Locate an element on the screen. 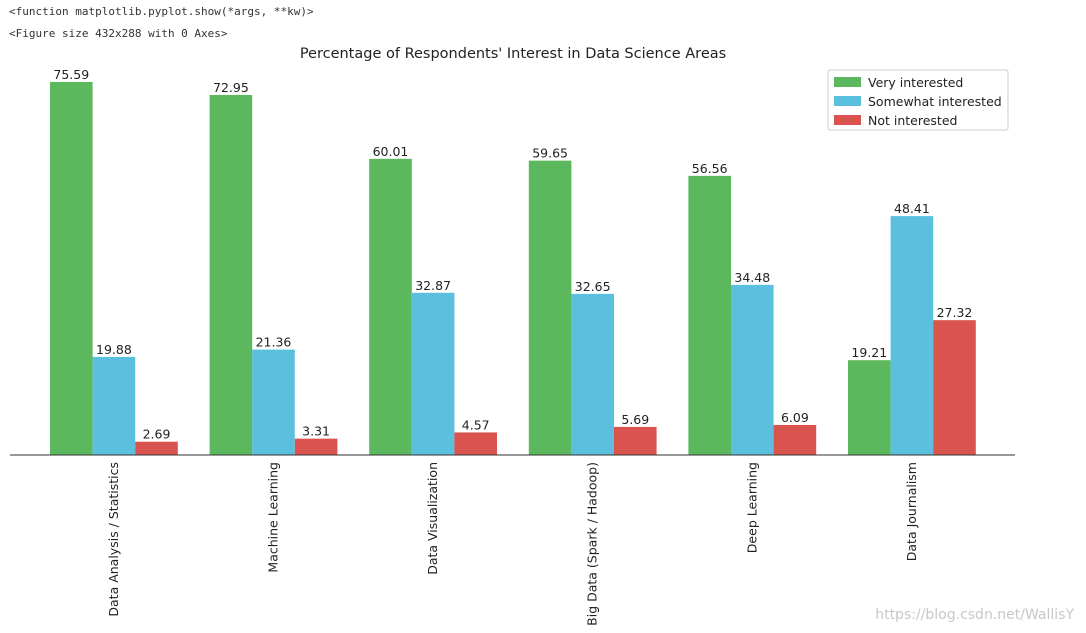 The width and height of the screenshot is (1086, 633). x-tick-label: Data Journalism is located at coordinates (911, 511).